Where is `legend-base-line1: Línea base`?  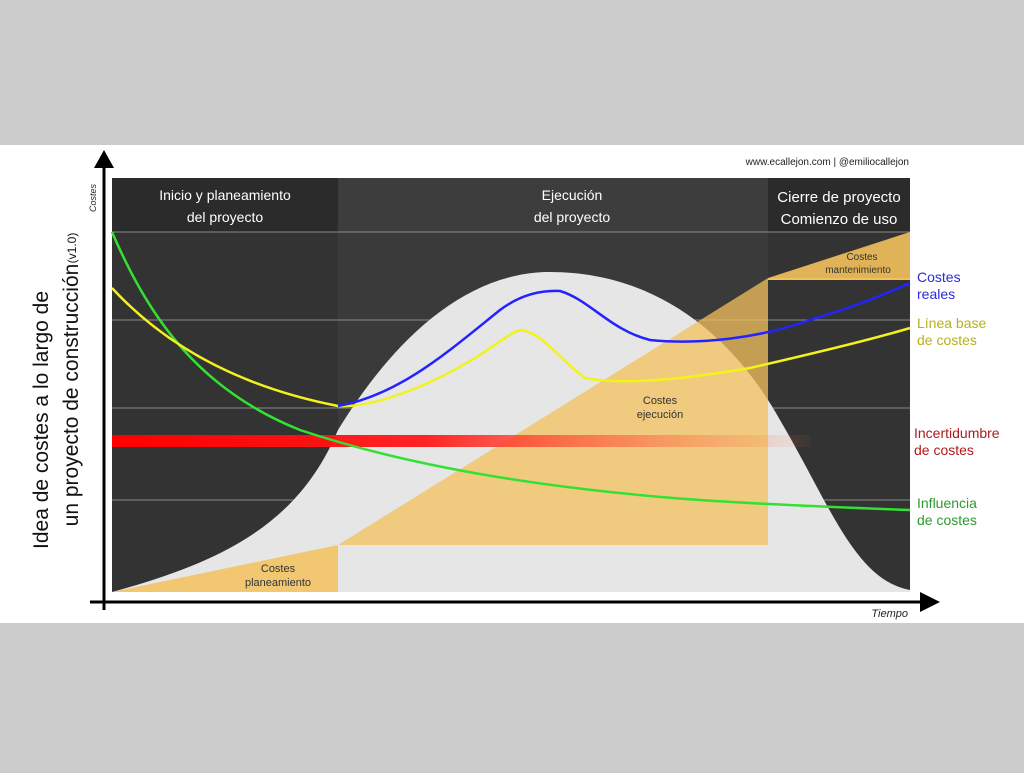
legend-base-line1: Línea base is located at coordinates (951, 323).